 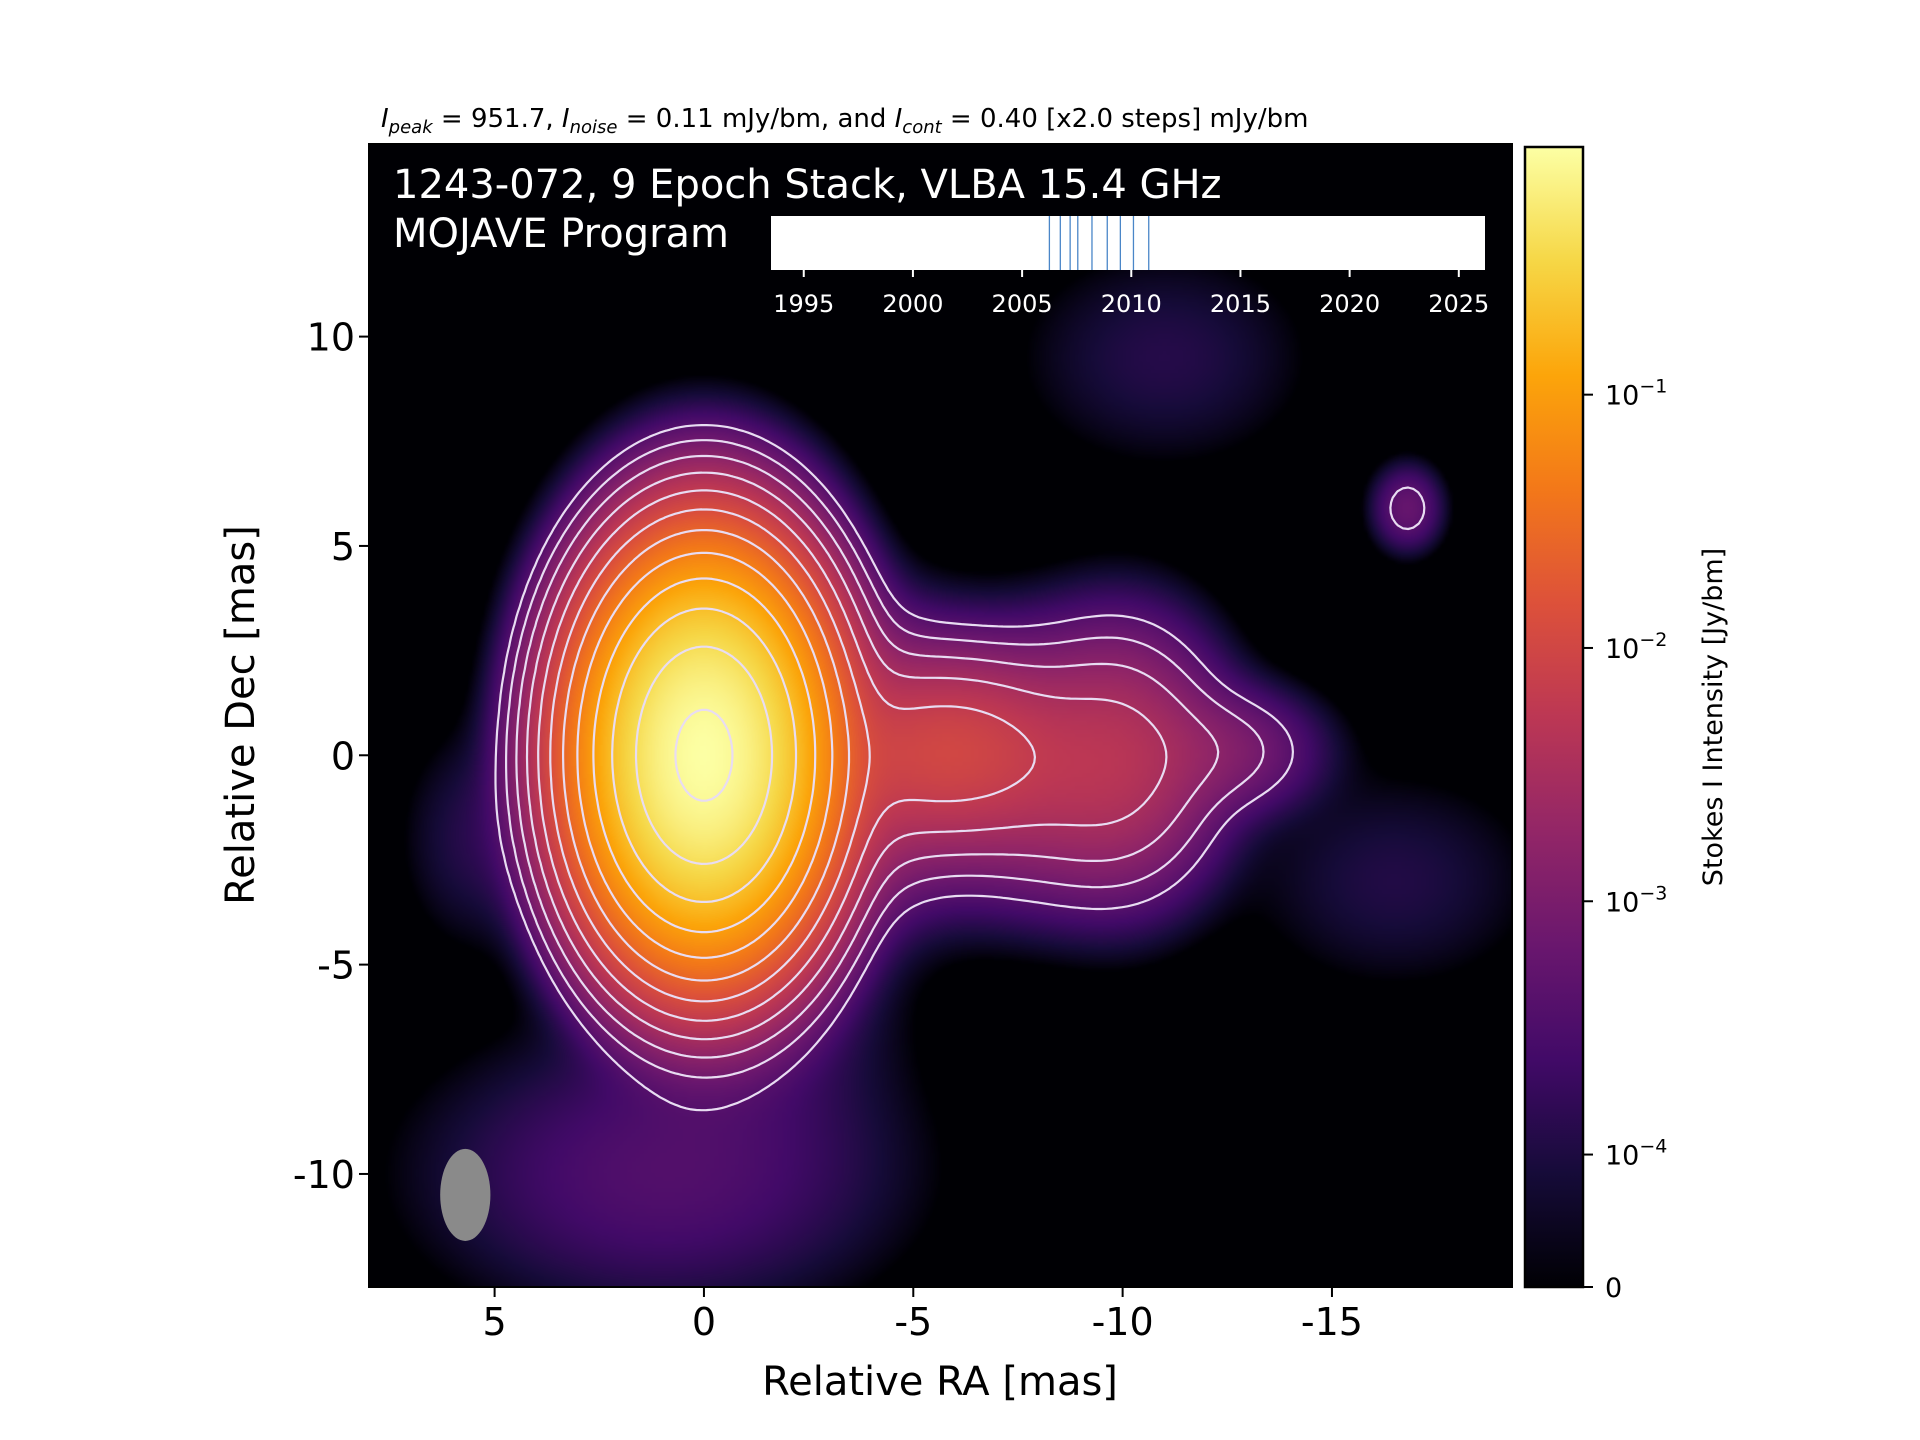 What do you see at coordinates (1613, 1288) in the screenshot?
I see `colorbar-tick-label: 0` at bounding box center [1613, 1288].